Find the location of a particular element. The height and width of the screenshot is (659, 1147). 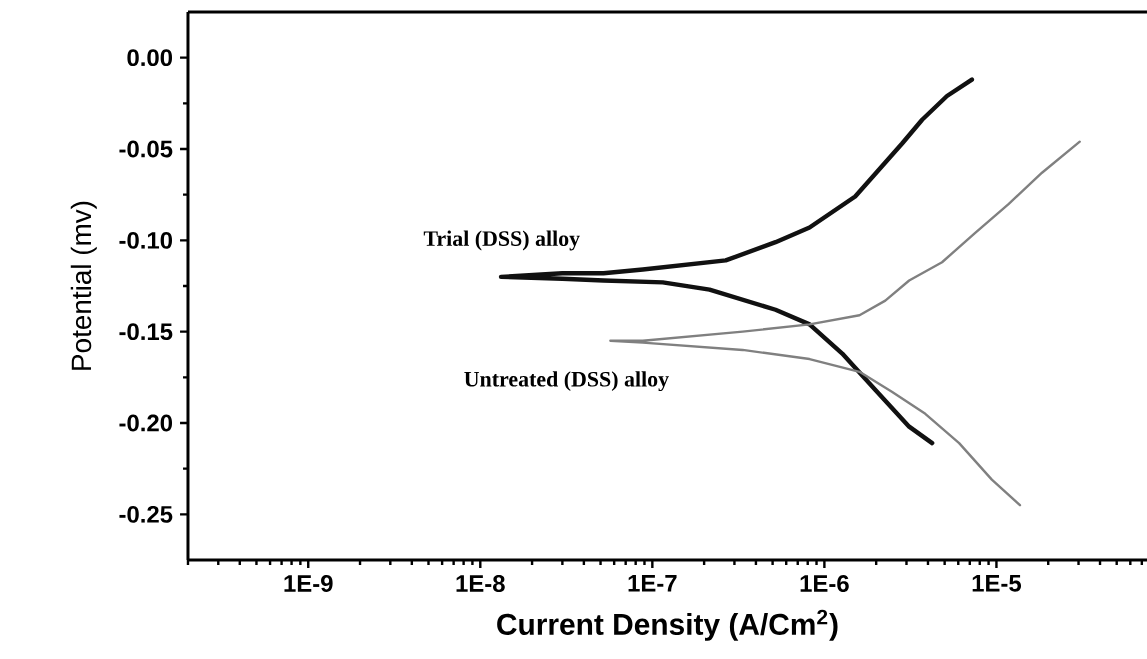

y-tick-label: -0.05 is located at coordinates (146, 149).